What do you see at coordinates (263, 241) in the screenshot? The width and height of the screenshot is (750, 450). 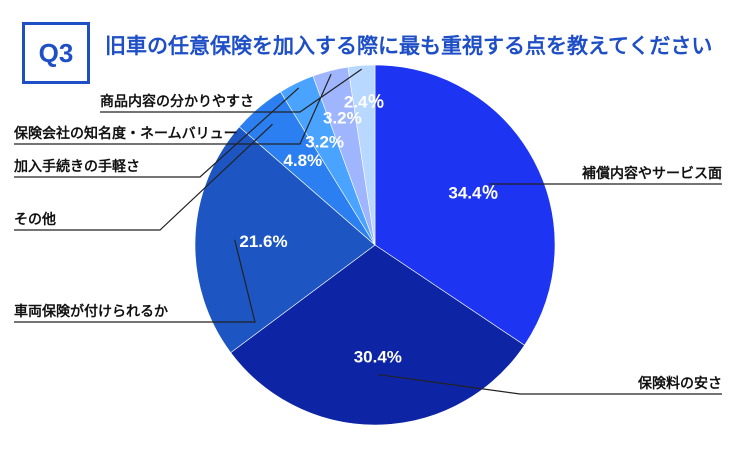 I see `slice-value-label: 21.6%` at bounding box center [263, 241].